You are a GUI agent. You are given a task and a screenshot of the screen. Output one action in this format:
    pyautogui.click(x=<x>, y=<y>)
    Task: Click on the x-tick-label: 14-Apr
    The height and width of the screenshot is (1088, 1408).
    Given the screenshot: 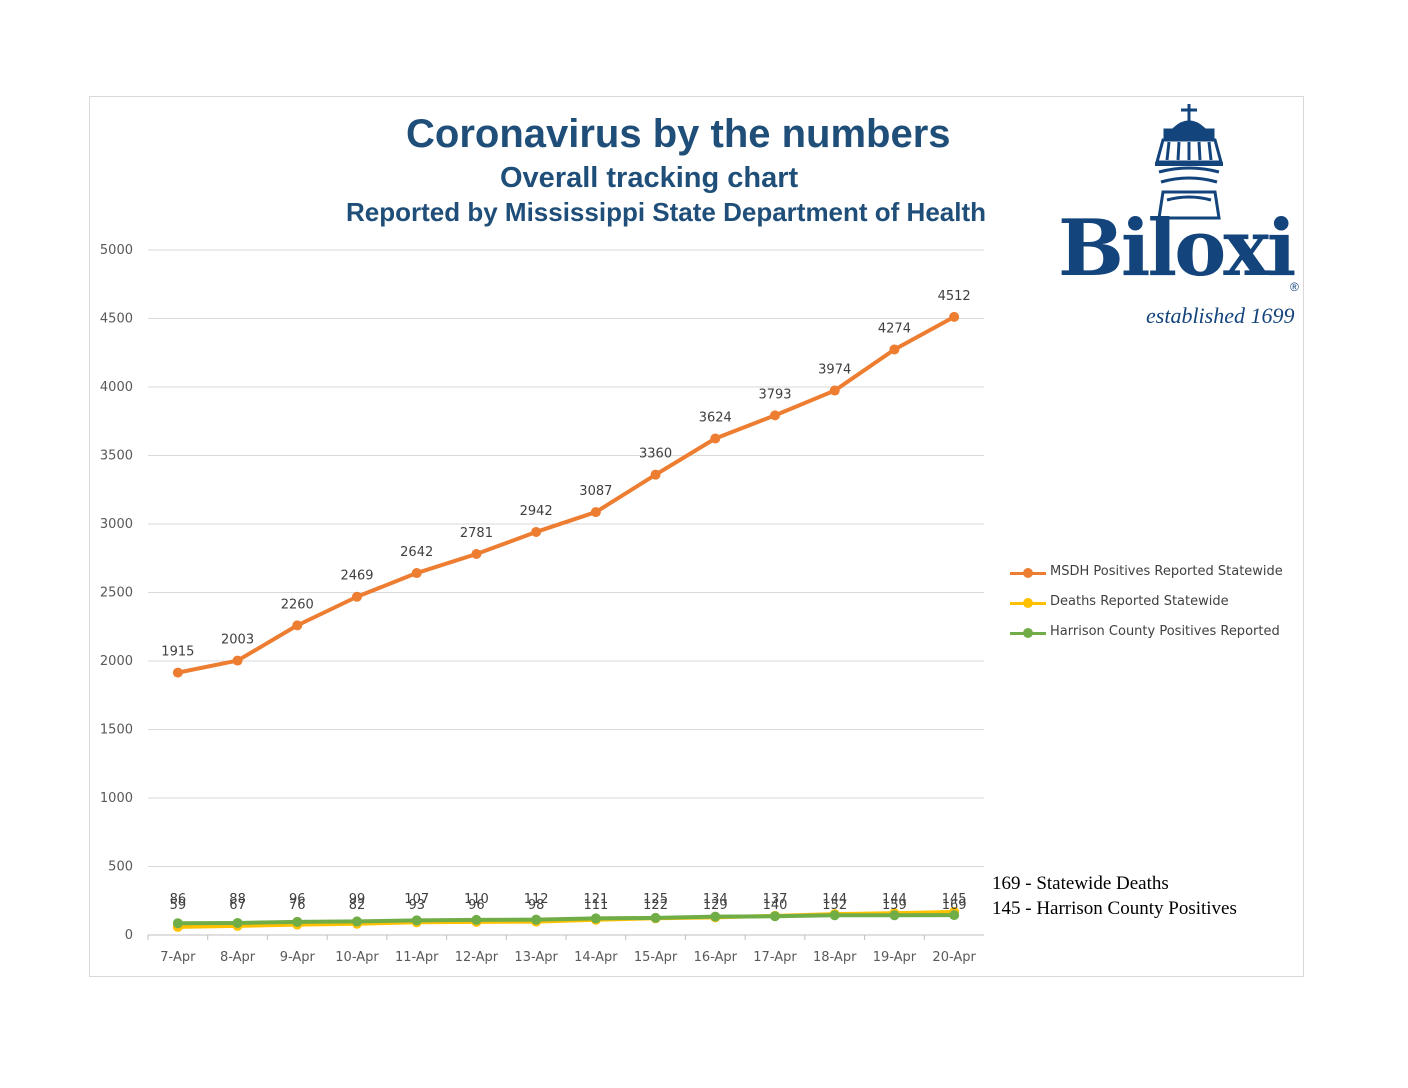 What is the action you would take?
    pyautogui.click(x=596, y=957)
    